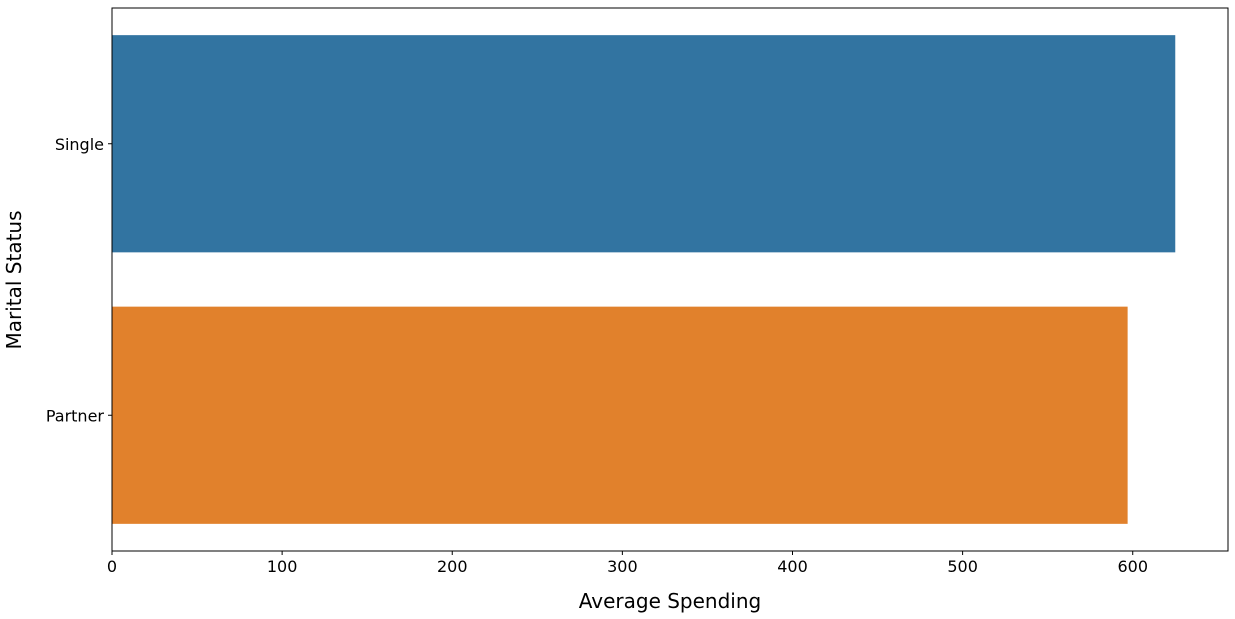 Image resolution: width=1235 pixels, height=619 pixels. What do you see at coordinates (282, 566) in the screenshot?
I see `x-tick-label: 100` at bounding box center [282, 566].